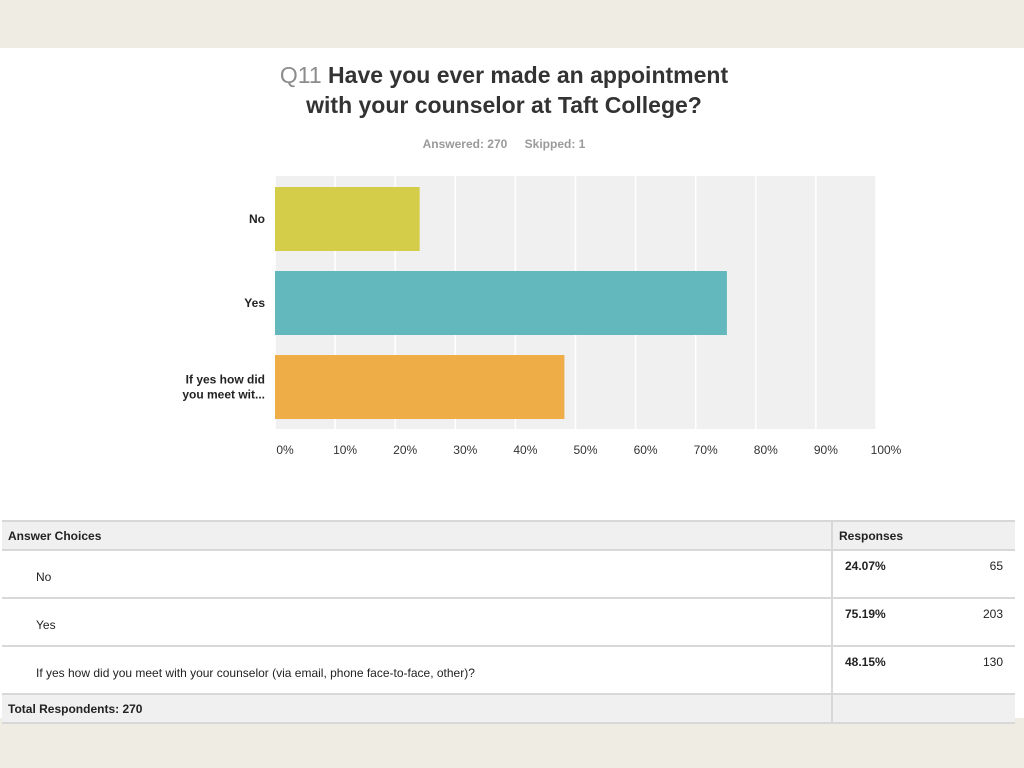 This screenshot has width=1024, height=768. I want to click on table-header-row: Answer Choices Responses, so click(508, 535).